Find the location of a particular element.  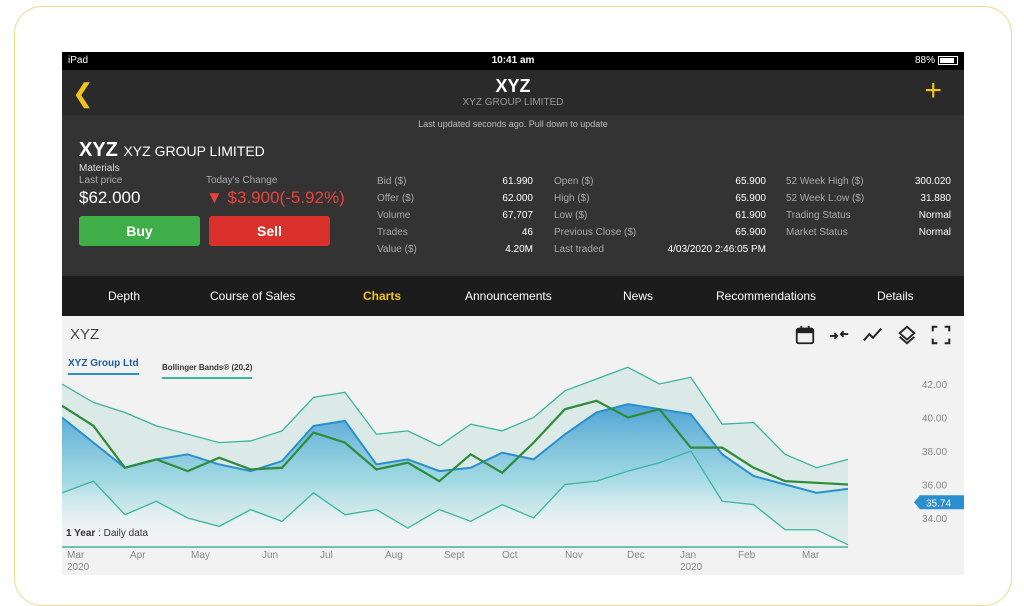

clock: 10:41 am is located at coordinates (513, 60).